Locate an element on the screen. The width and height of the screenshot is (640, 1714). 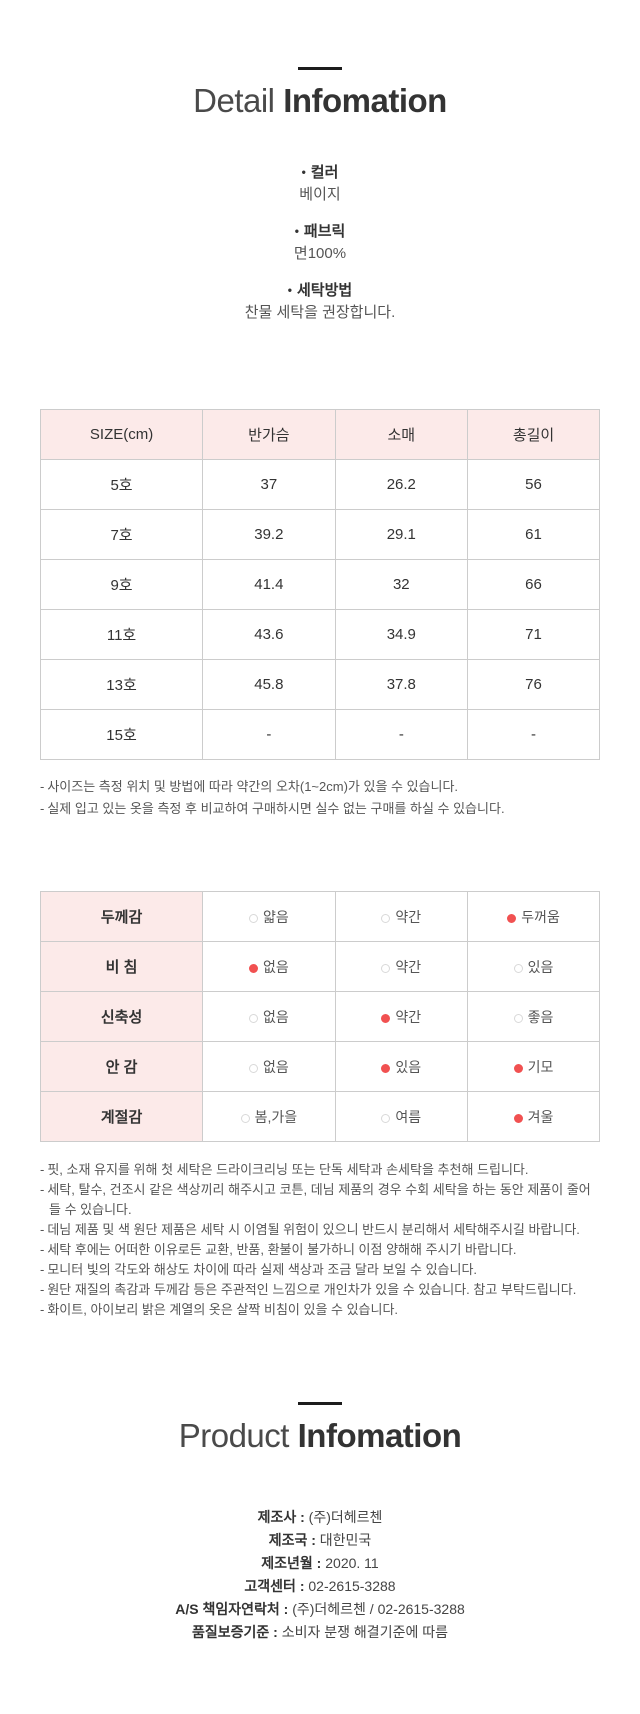
spec-label-text: 패브릭 is located at coordinates (324, 231).